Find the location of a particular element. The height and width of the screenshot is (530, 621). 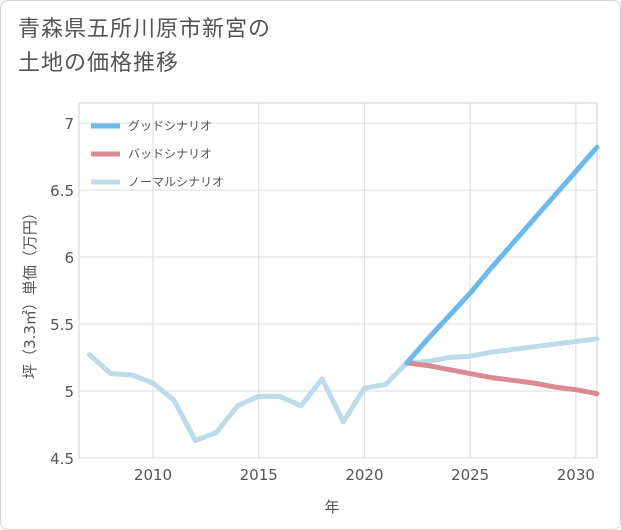

y-tick-label: 4.5 is located at coordinates (62, 459).